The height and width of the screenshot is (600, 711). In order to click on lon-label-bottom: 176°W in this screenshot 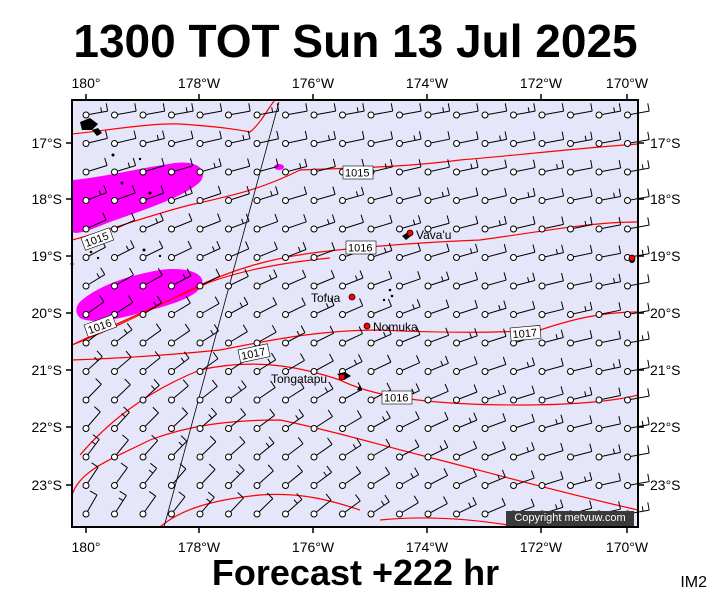, I will do `click(313, 547)`.